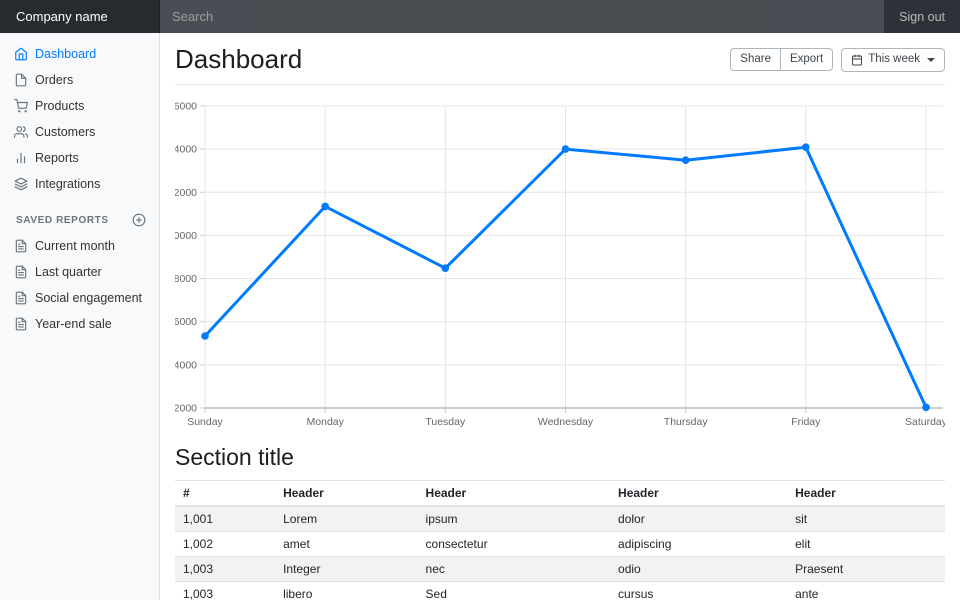  Describe the element at coordinates (139, 220) in the screenshot. I see `plus-circle-icon` at that location.